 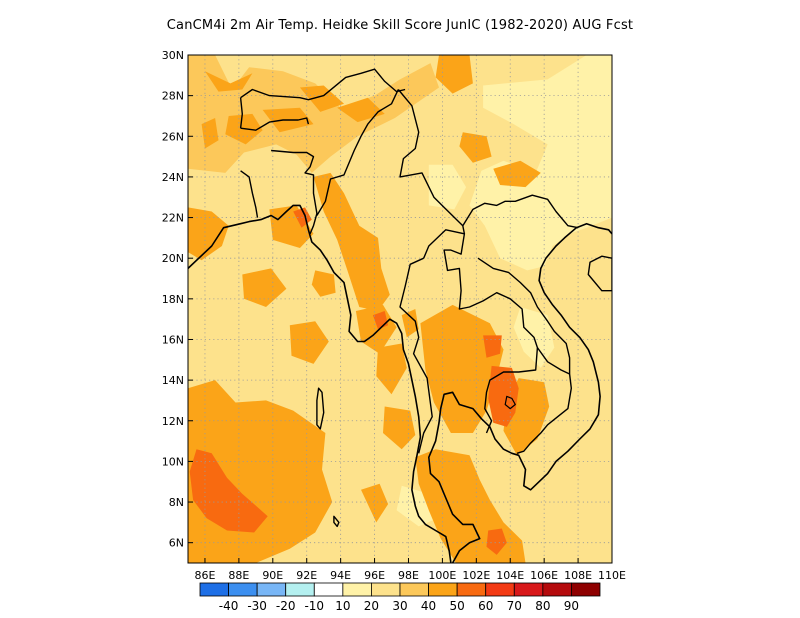 What do you see at coordinates (173, 421) in the screenshot?
I see `y-tick-label: 12N` at bounding box center [173, 421].